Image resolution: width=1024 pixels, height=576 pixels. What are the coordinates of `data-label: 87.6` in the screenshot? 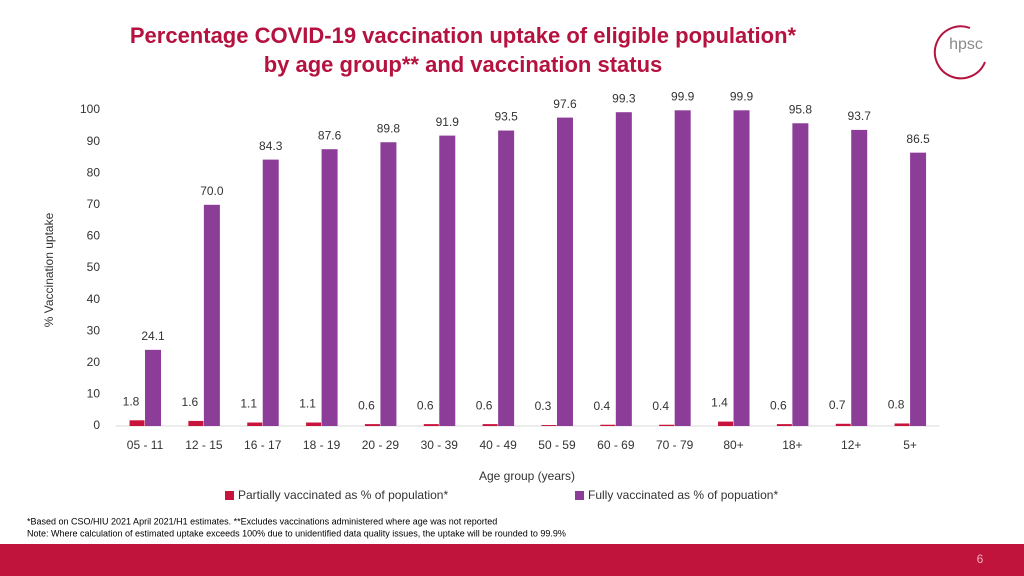 It's located at (330, 135).